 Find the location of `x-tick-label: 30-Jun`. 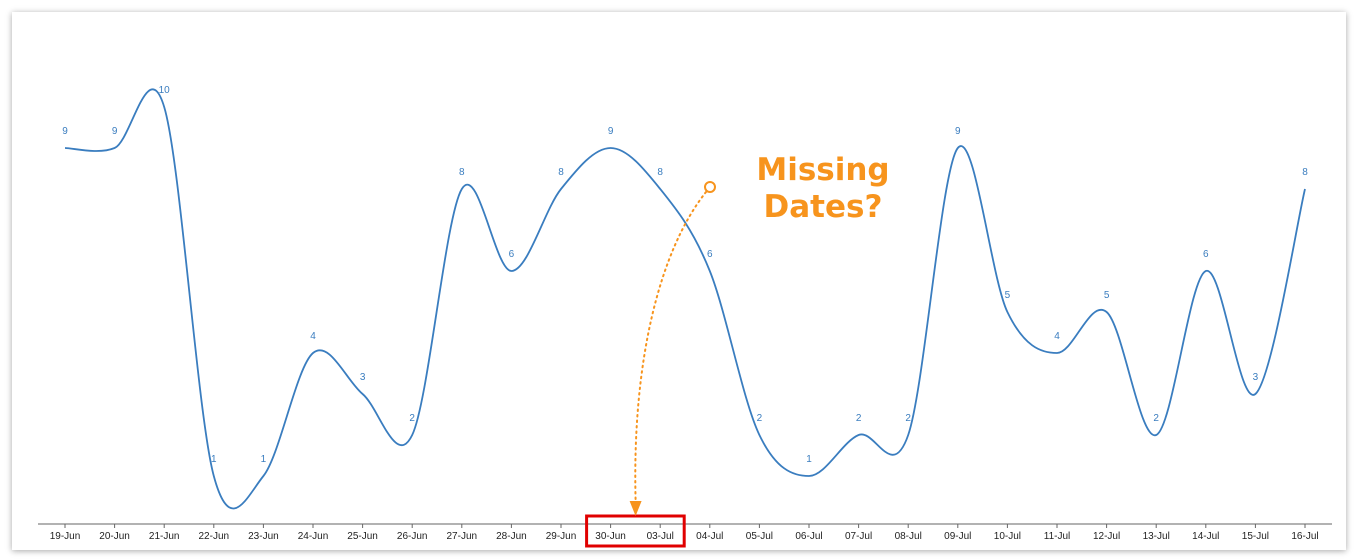

x-tick-label: 30-Jun is located at coordinates (610, 536).